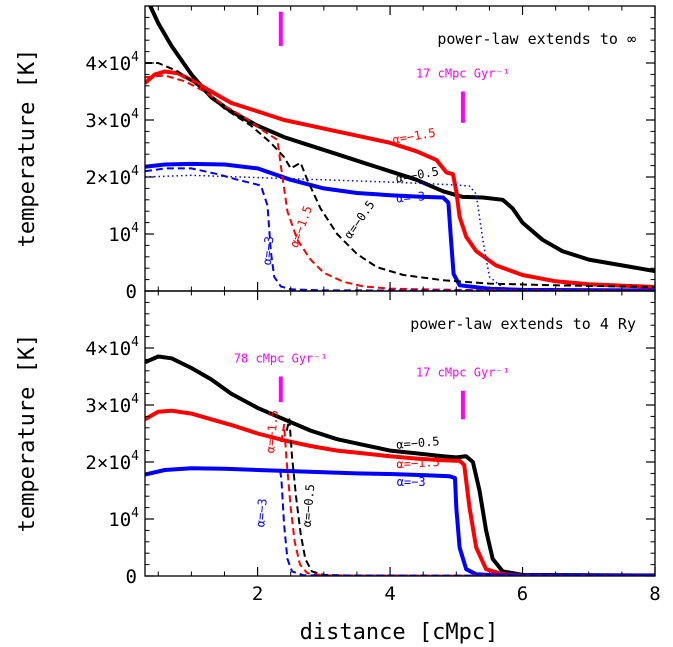 This screenshot has width=673, height=647. Describe the element at coordinates (536, 39) in the screenshot. I see `top-panel-title: power-law extends to ∞` at that location.